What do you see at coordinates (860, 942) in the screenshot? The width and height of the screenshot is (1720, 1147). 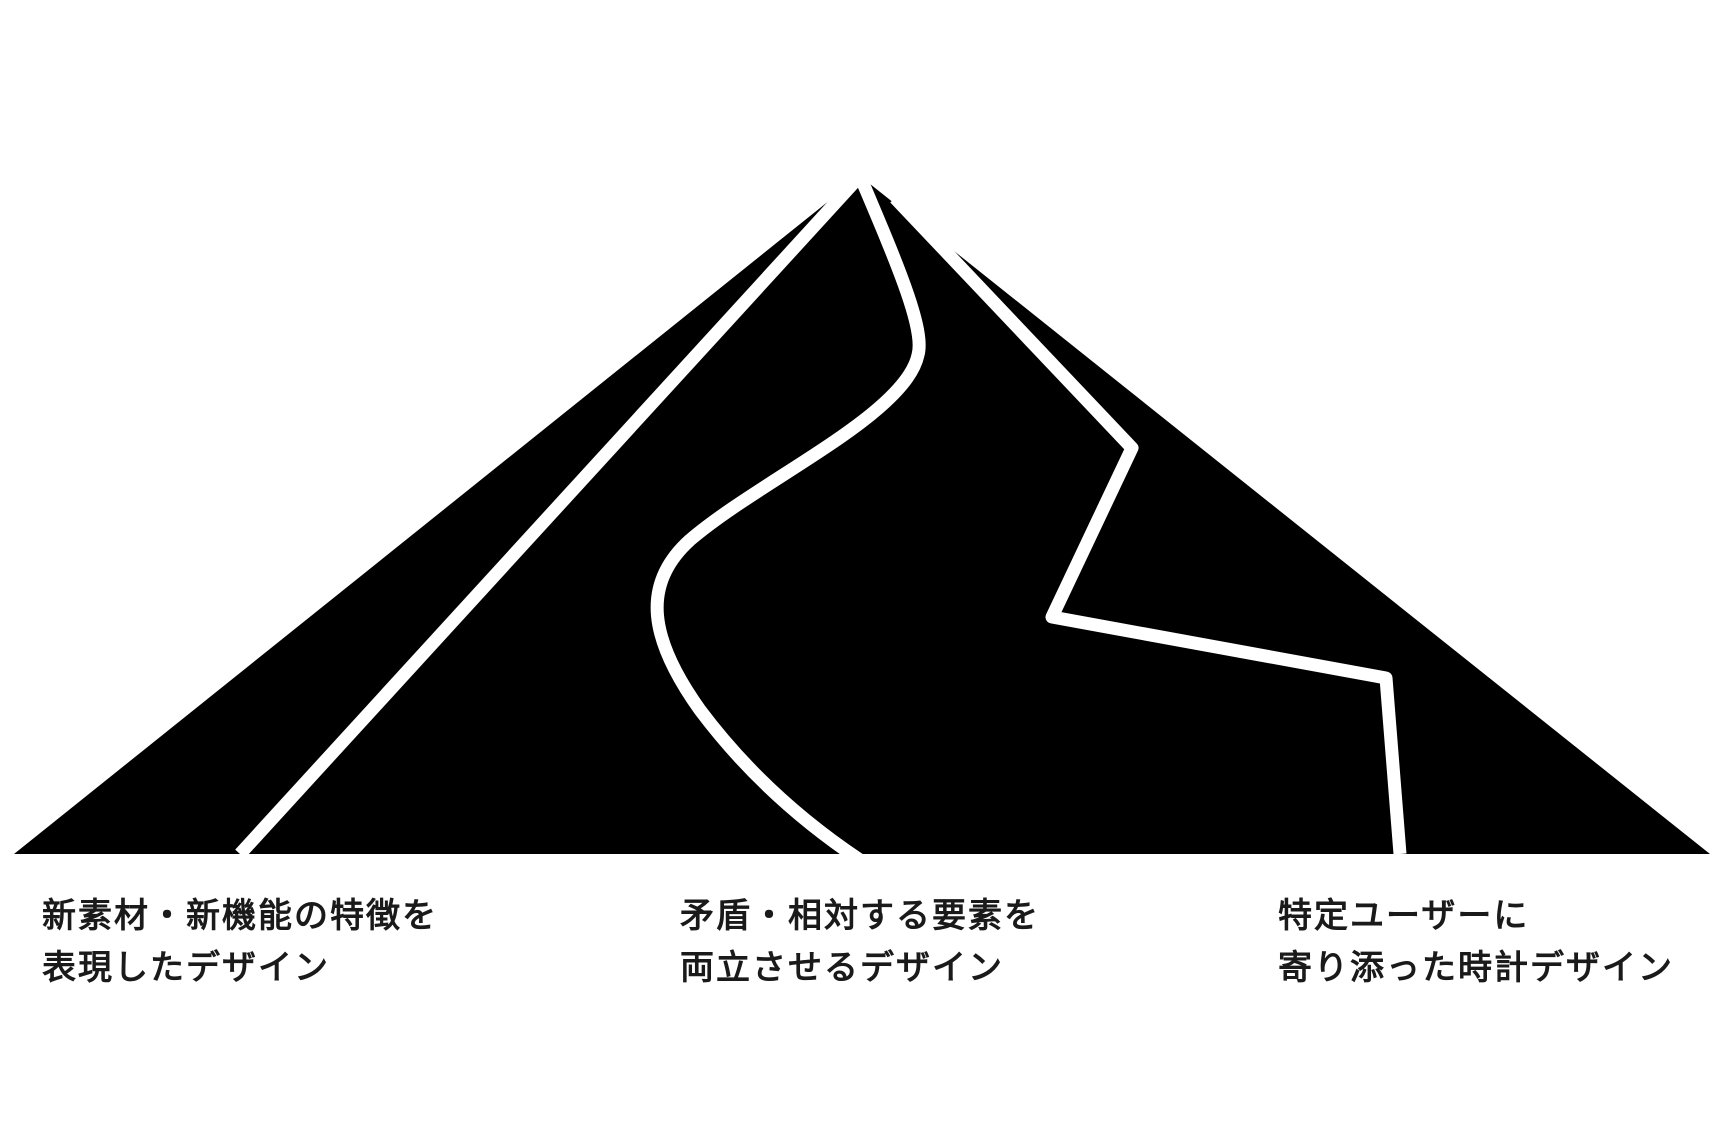 I see `caption-center: 矛盾・相対する要素を 両立させるデザイン` at bounding box center [860, 942].